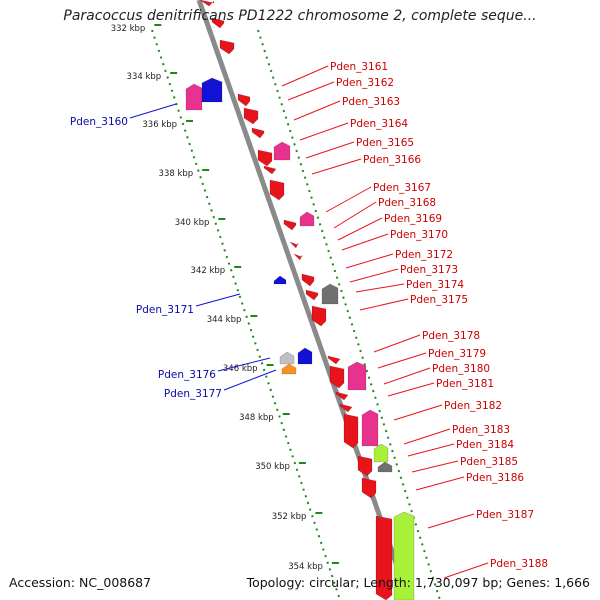 The width and height of the screenshot is (600, 600). Describe the element at coordinates (187, 375) in the screenshot. I see `gene-label-pden_3176: Pden_3176` at that location.